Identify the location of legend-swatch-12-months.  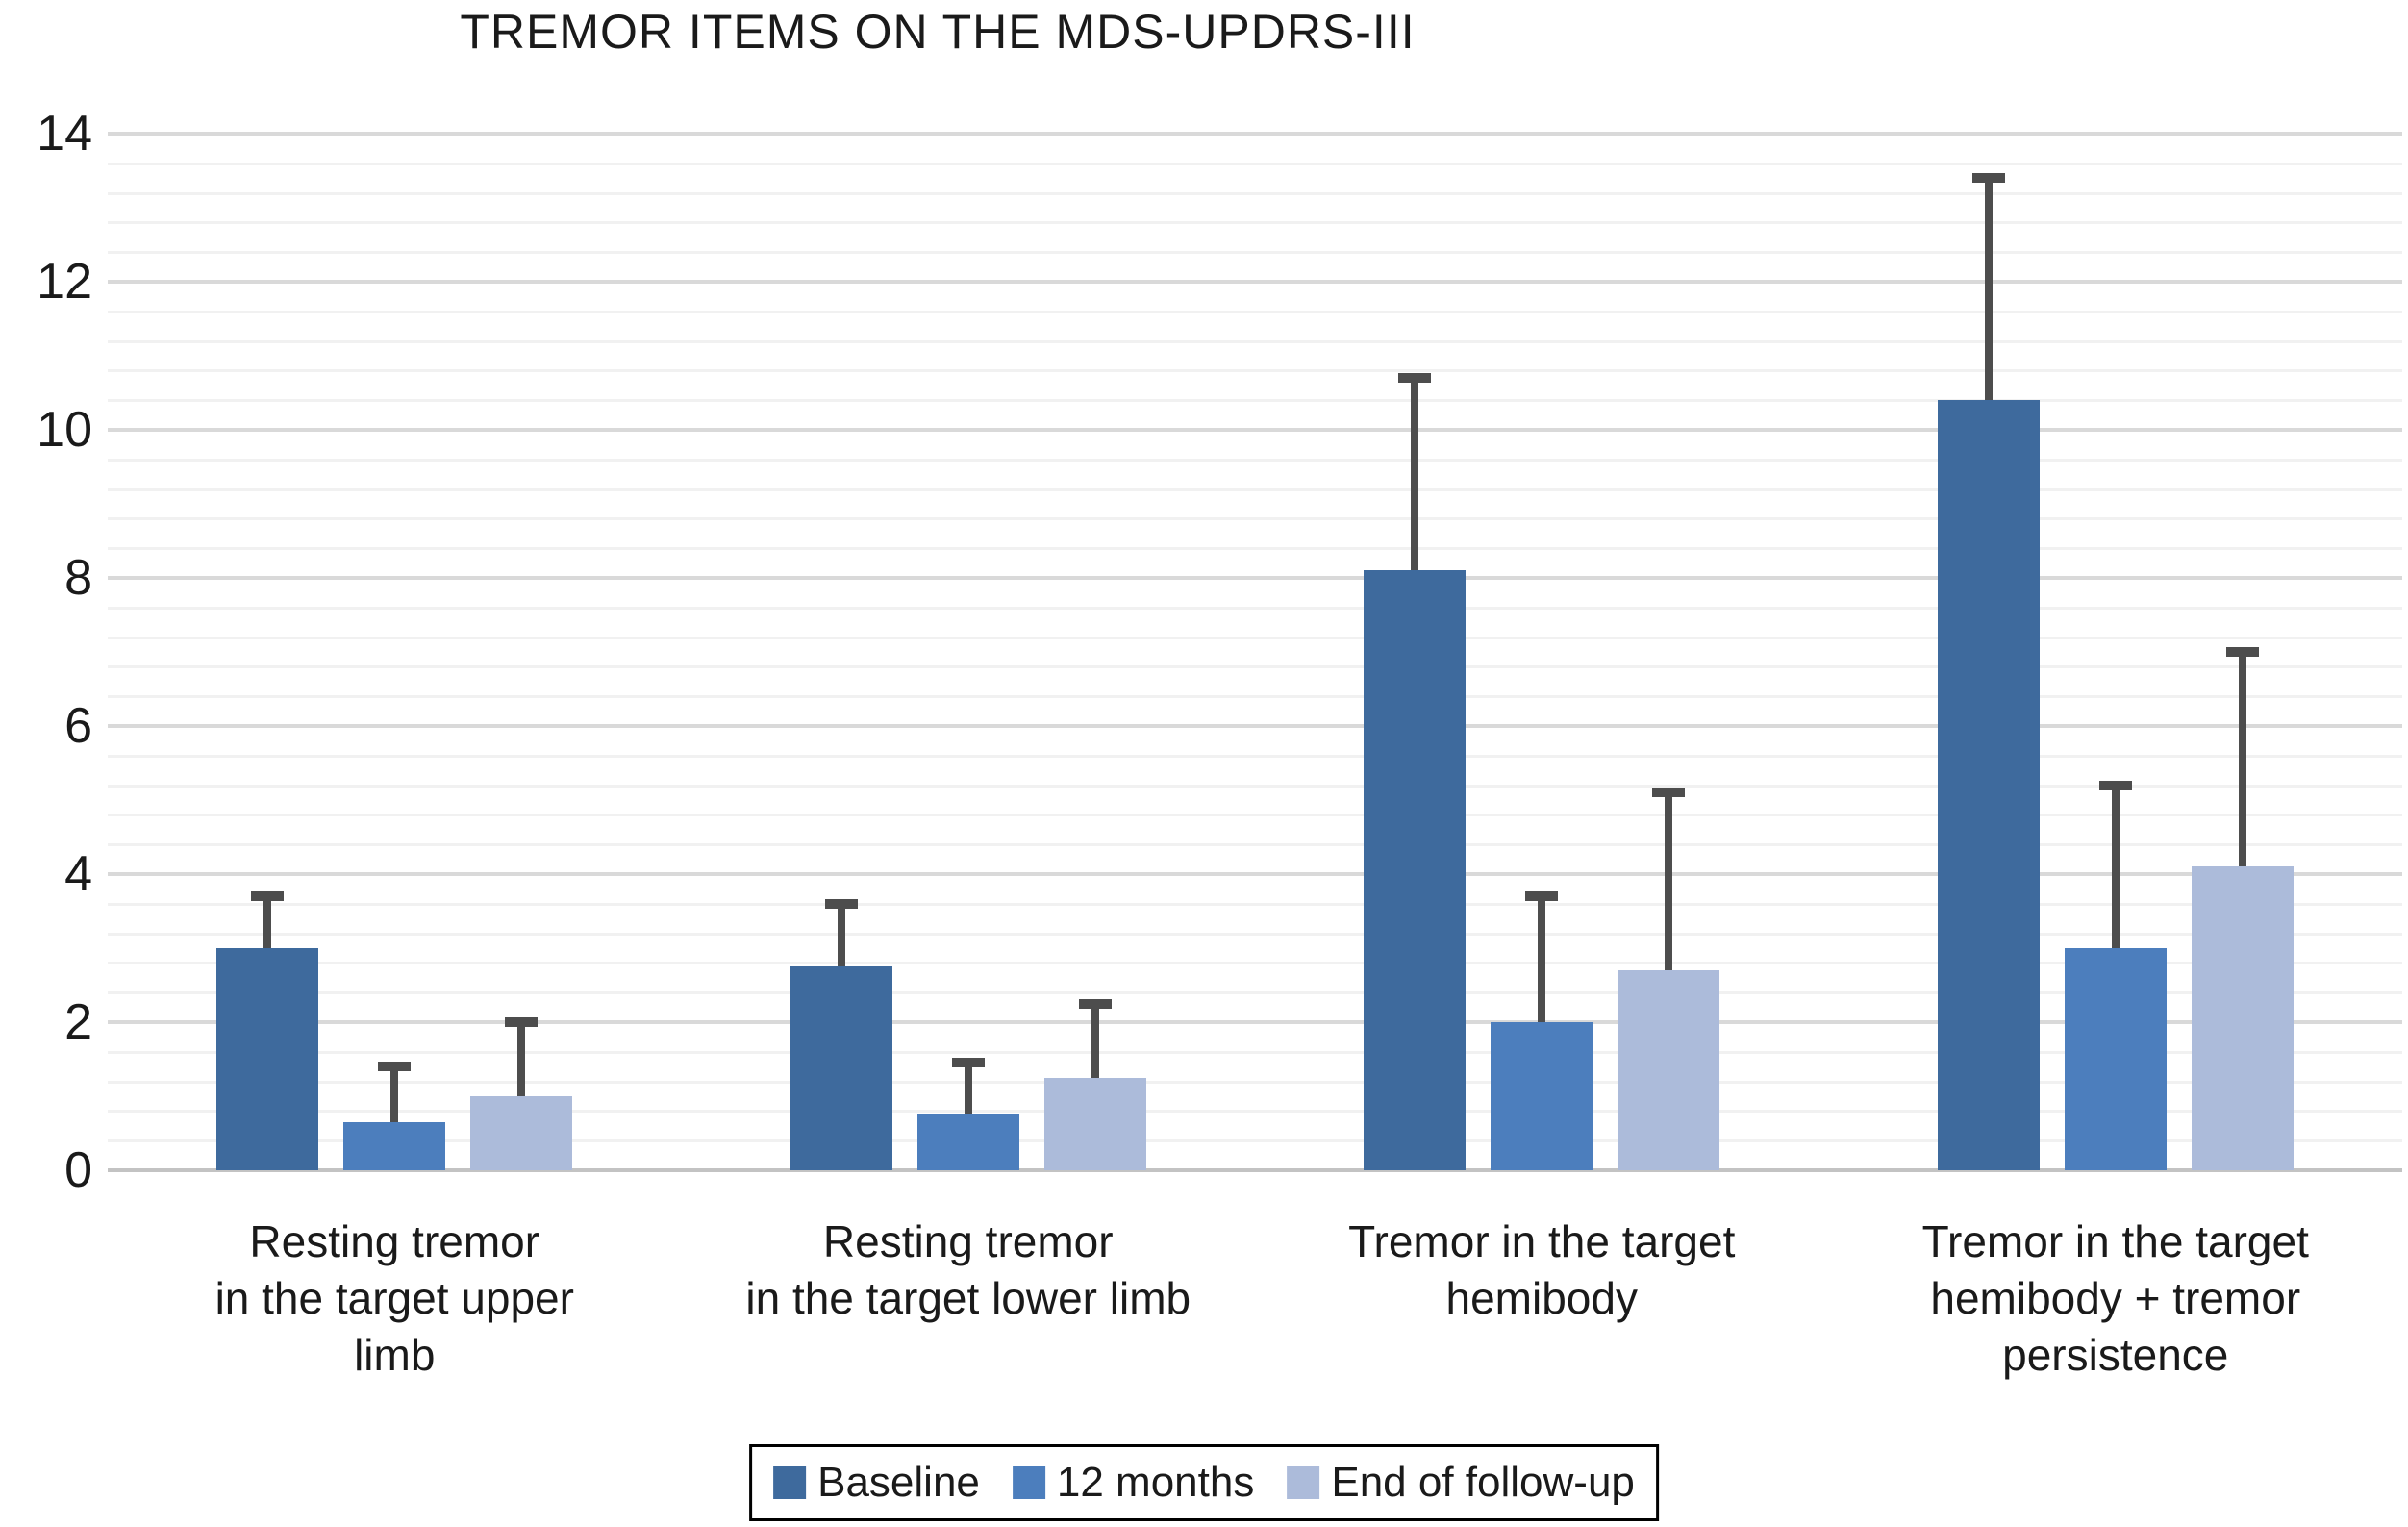
(1028, 1482).